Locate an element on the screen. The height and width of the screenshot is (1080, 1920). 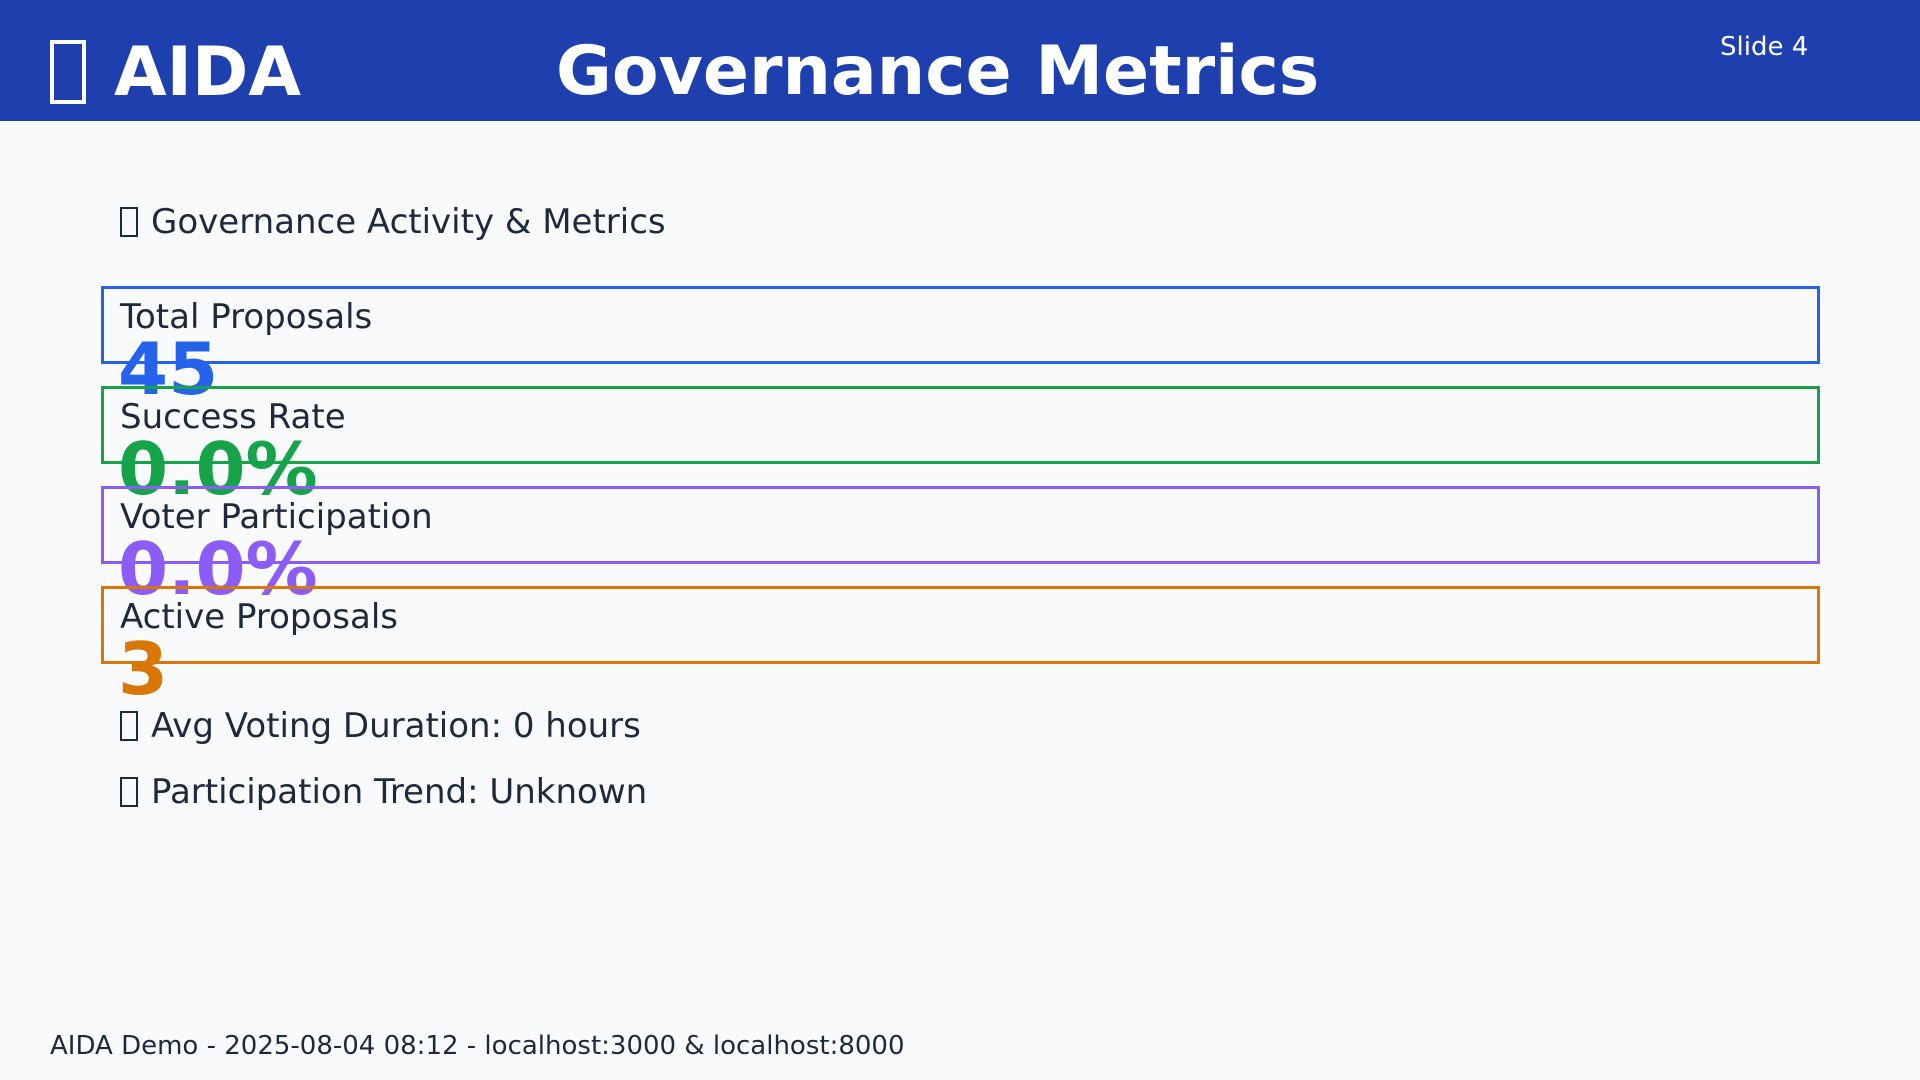
slide-header: AIDA Governance Metrics Slide 4 is located at coordinates (960, 60).